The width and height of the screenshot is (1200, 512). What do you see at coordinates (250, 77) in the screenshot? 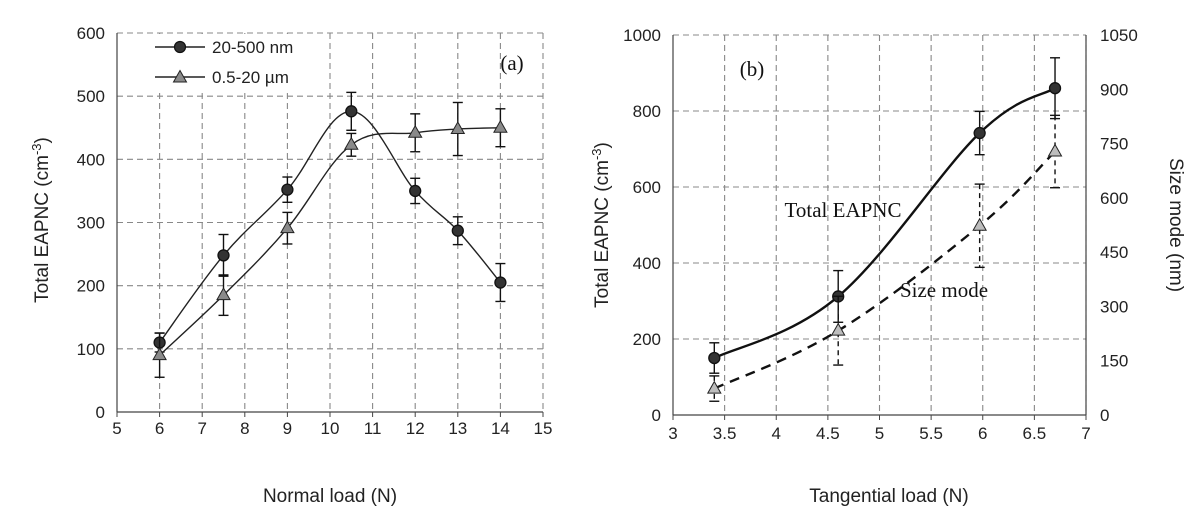
I see `legend-label-um: 0.5-20 µm` at bounding box center [250, 77].